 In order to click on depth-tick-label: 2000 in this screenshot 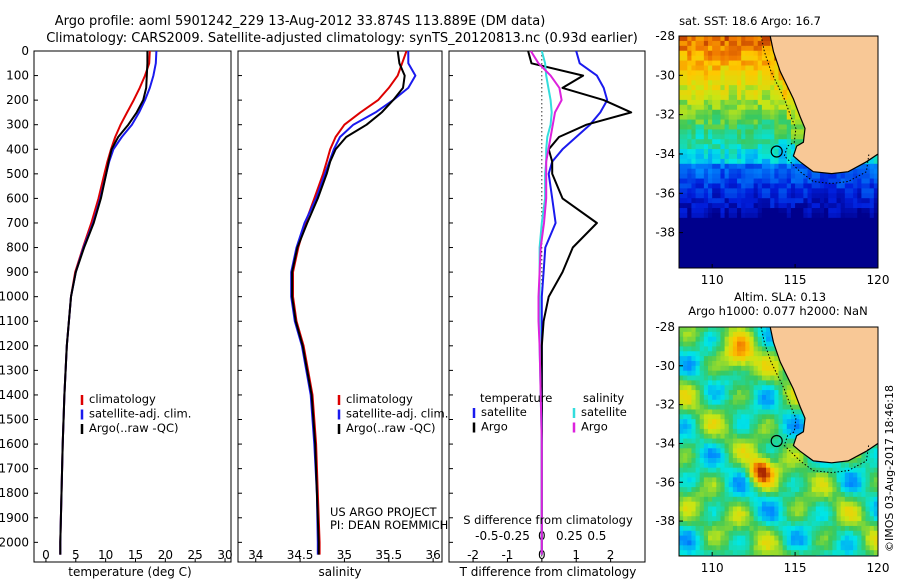, I will do `click(14, 542)`.